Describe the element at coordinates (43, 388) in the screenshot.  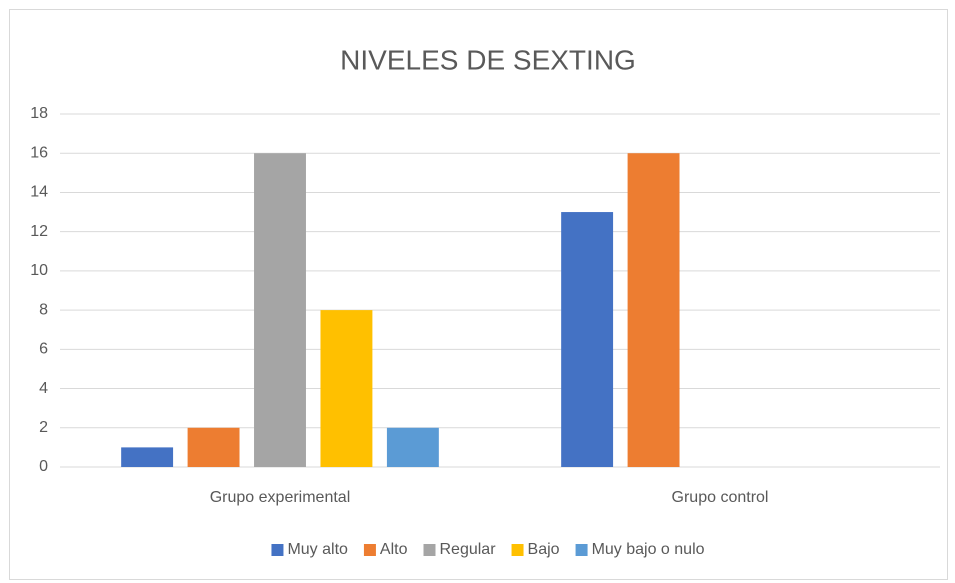
I see `y-tick-label: 4` at that location.